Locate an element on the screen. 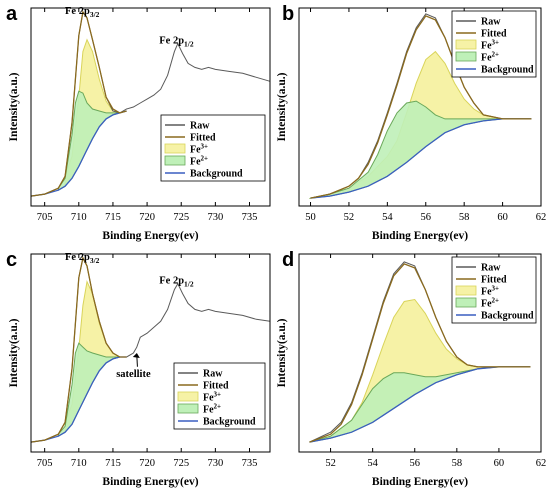 The height and width of the screenshot is (490, 550). x-tick-label-c: 705 is located at coordinates (45, 463).